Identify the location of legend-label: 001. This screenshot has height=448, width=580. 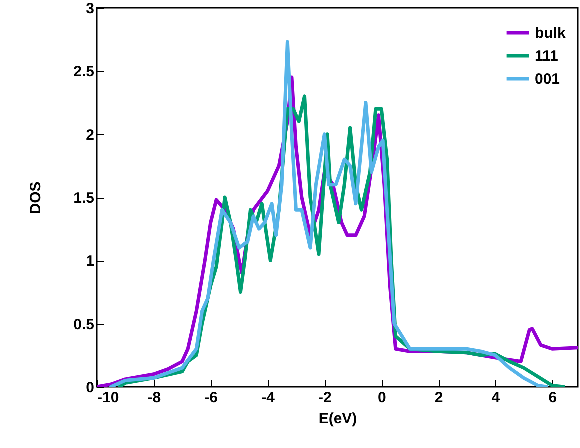
(547, 79).